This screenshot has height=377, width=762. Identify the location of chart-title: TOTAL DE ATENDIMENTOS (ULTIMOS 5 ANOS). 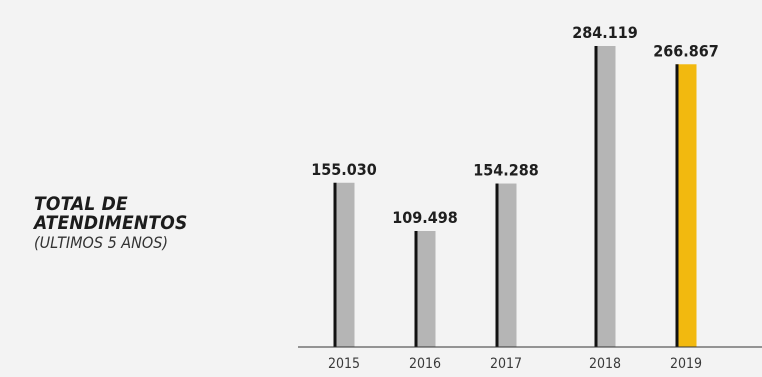
(111, 223).